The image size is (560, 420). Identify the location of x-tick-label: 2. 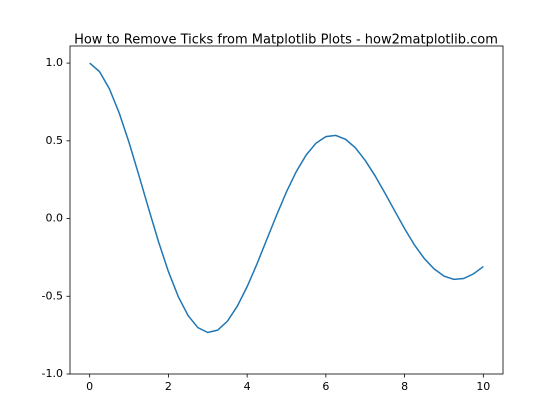
(168, 386).